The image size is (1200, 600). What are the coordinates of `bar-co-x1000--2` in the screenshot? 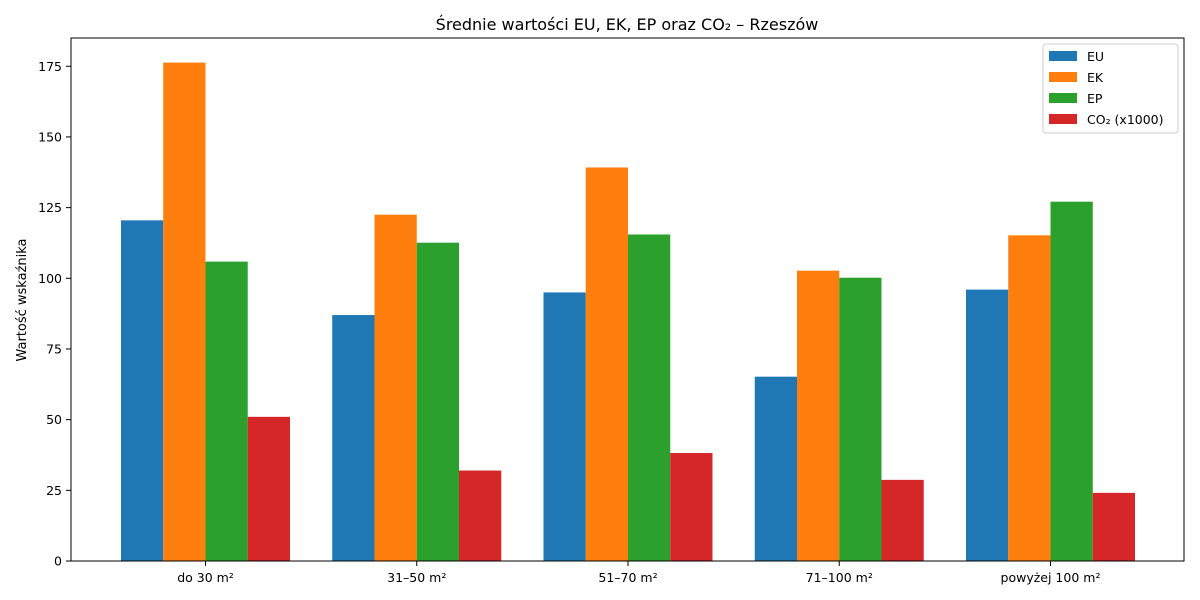 It's located at (691, 507).